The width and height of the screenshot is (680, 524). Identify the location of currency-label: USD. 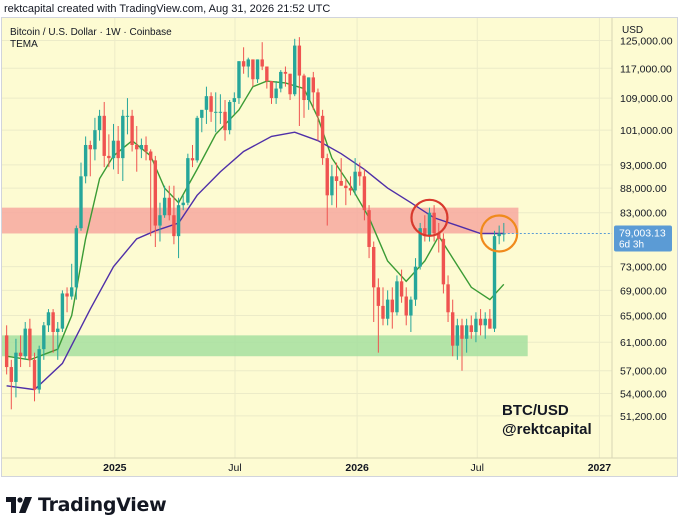
(632, 30).